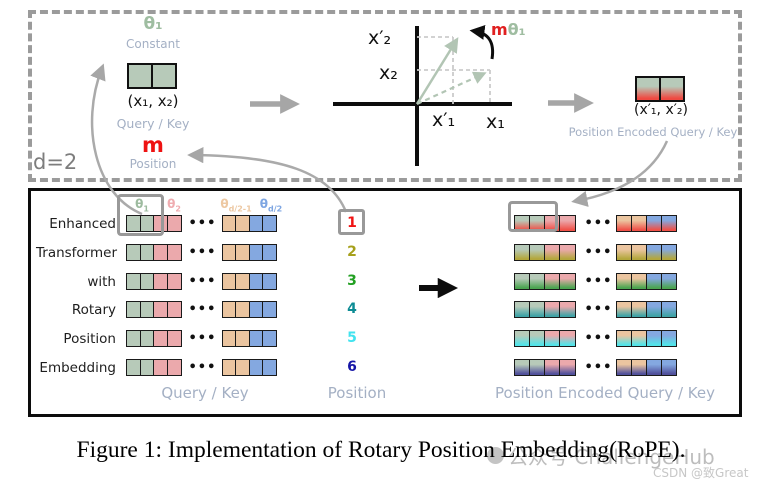 Image resolution: width=762 pixels, height=487 pixels. Describe the element at coordinates (153, 101) in the screenshot. I see `input-tuple-label: (x₁, x₂)` at that location.